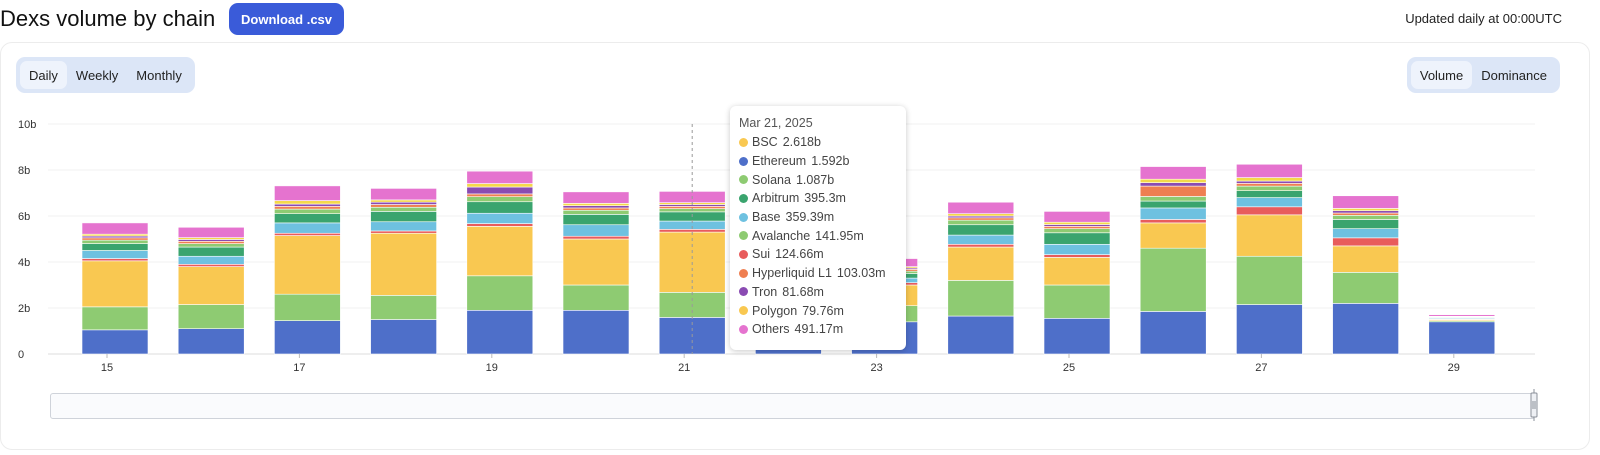 The height and width of the screenshot is (455, 1600). Describe the element at coordinates (24, 171) in the screenshot. I see `y-tick-label: 8b` at that location.